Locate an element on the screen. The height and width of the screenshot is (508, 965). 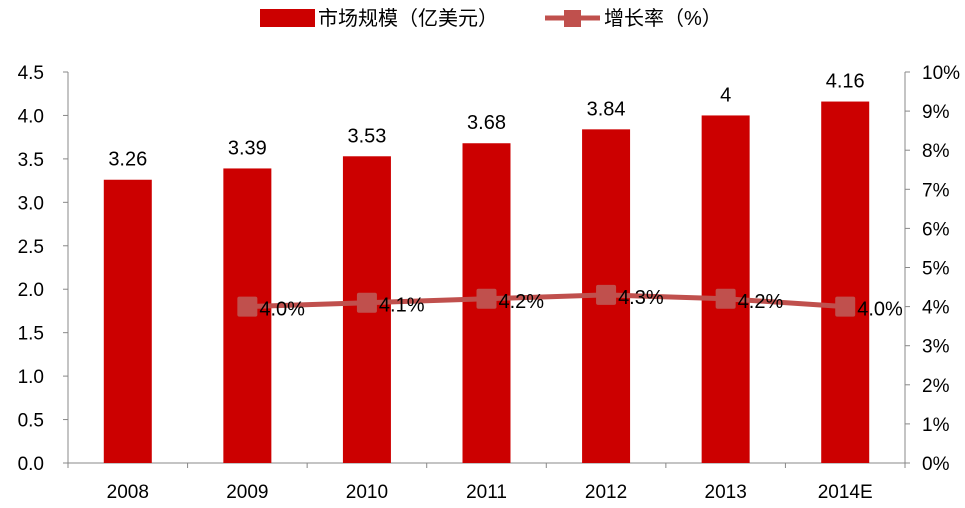
right-tick-label: 3% is located at coordinates (936, 347).